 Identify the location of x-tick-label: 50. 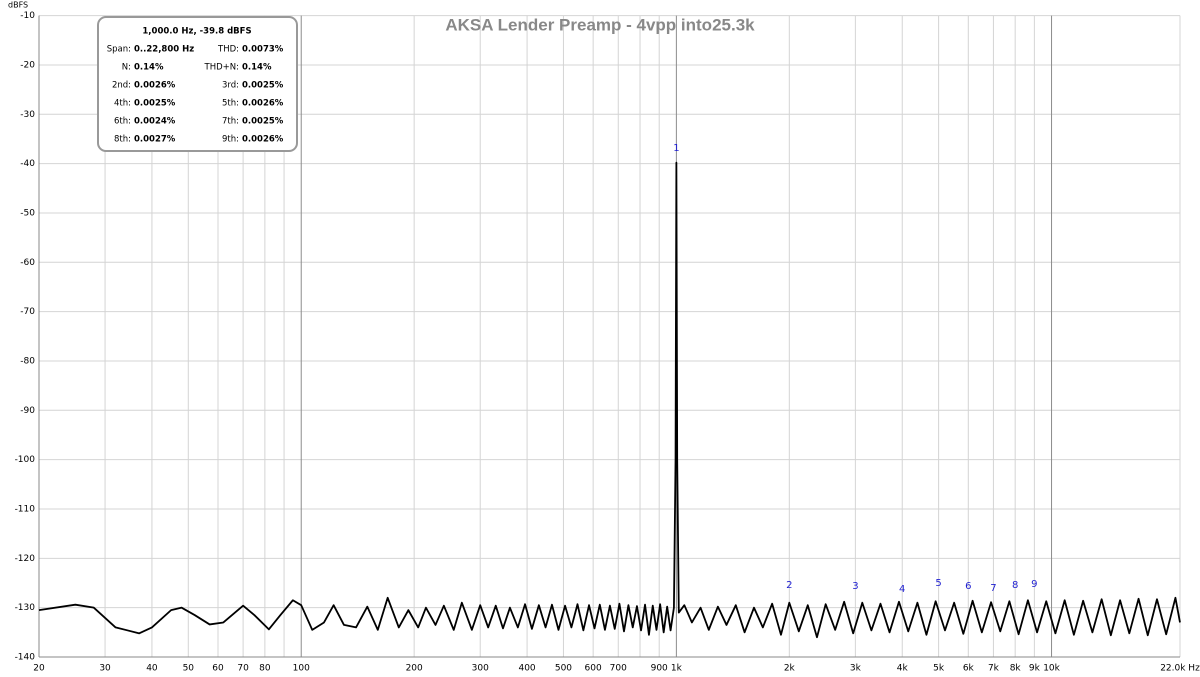
(189, 669).